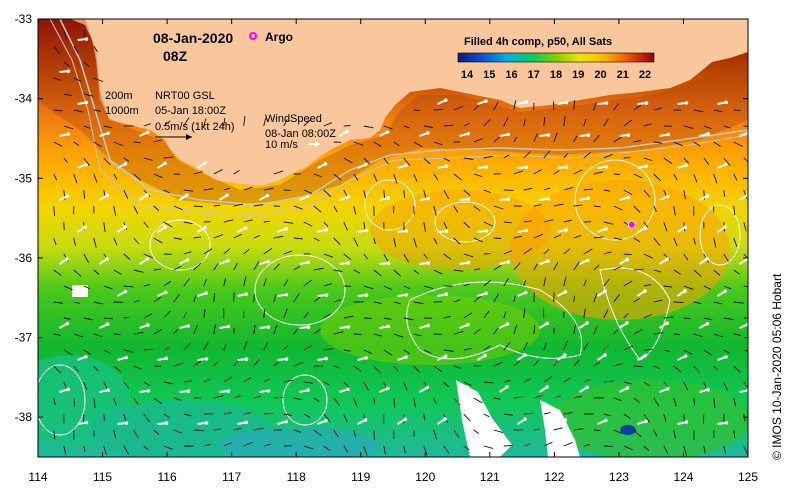 The height and width of the screenshot is (492, 790). I want to click on wind-title: WindSpeed, so click(293, 119).